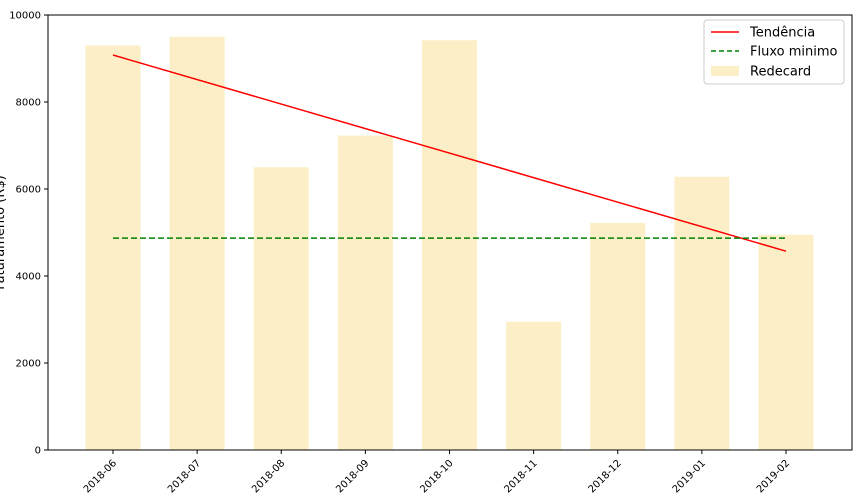 Image resolution: width=864 pixels, height=504 pixels. I want to click on x-tick-label: 2018-12, so click(605, 476).